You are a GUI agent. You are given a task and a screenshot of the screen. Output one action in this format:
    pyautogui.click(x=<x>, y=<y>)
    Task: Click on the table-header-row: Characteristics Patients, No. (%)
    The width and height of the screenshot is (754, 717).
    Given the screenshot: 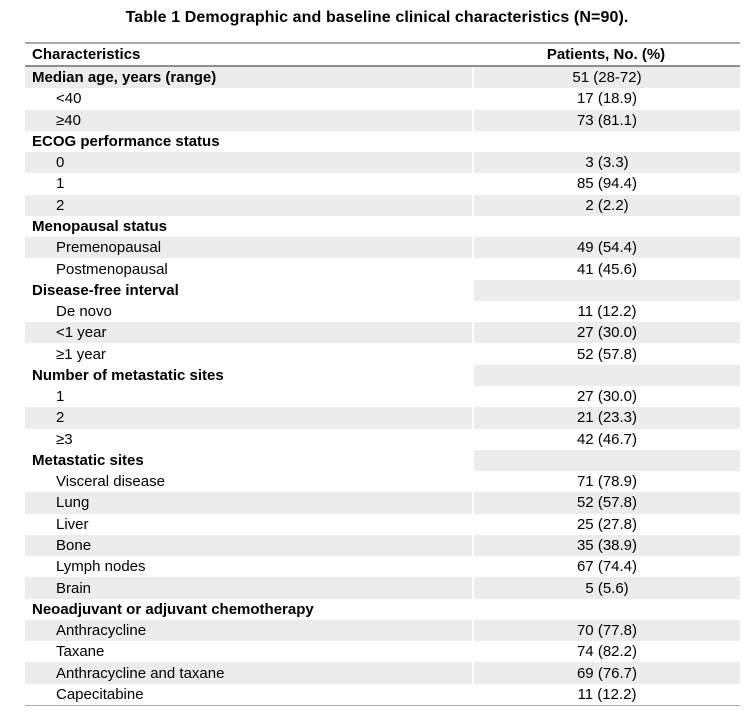 What is the action you would take?
    pyautogui.click(x=382, y=55)
    